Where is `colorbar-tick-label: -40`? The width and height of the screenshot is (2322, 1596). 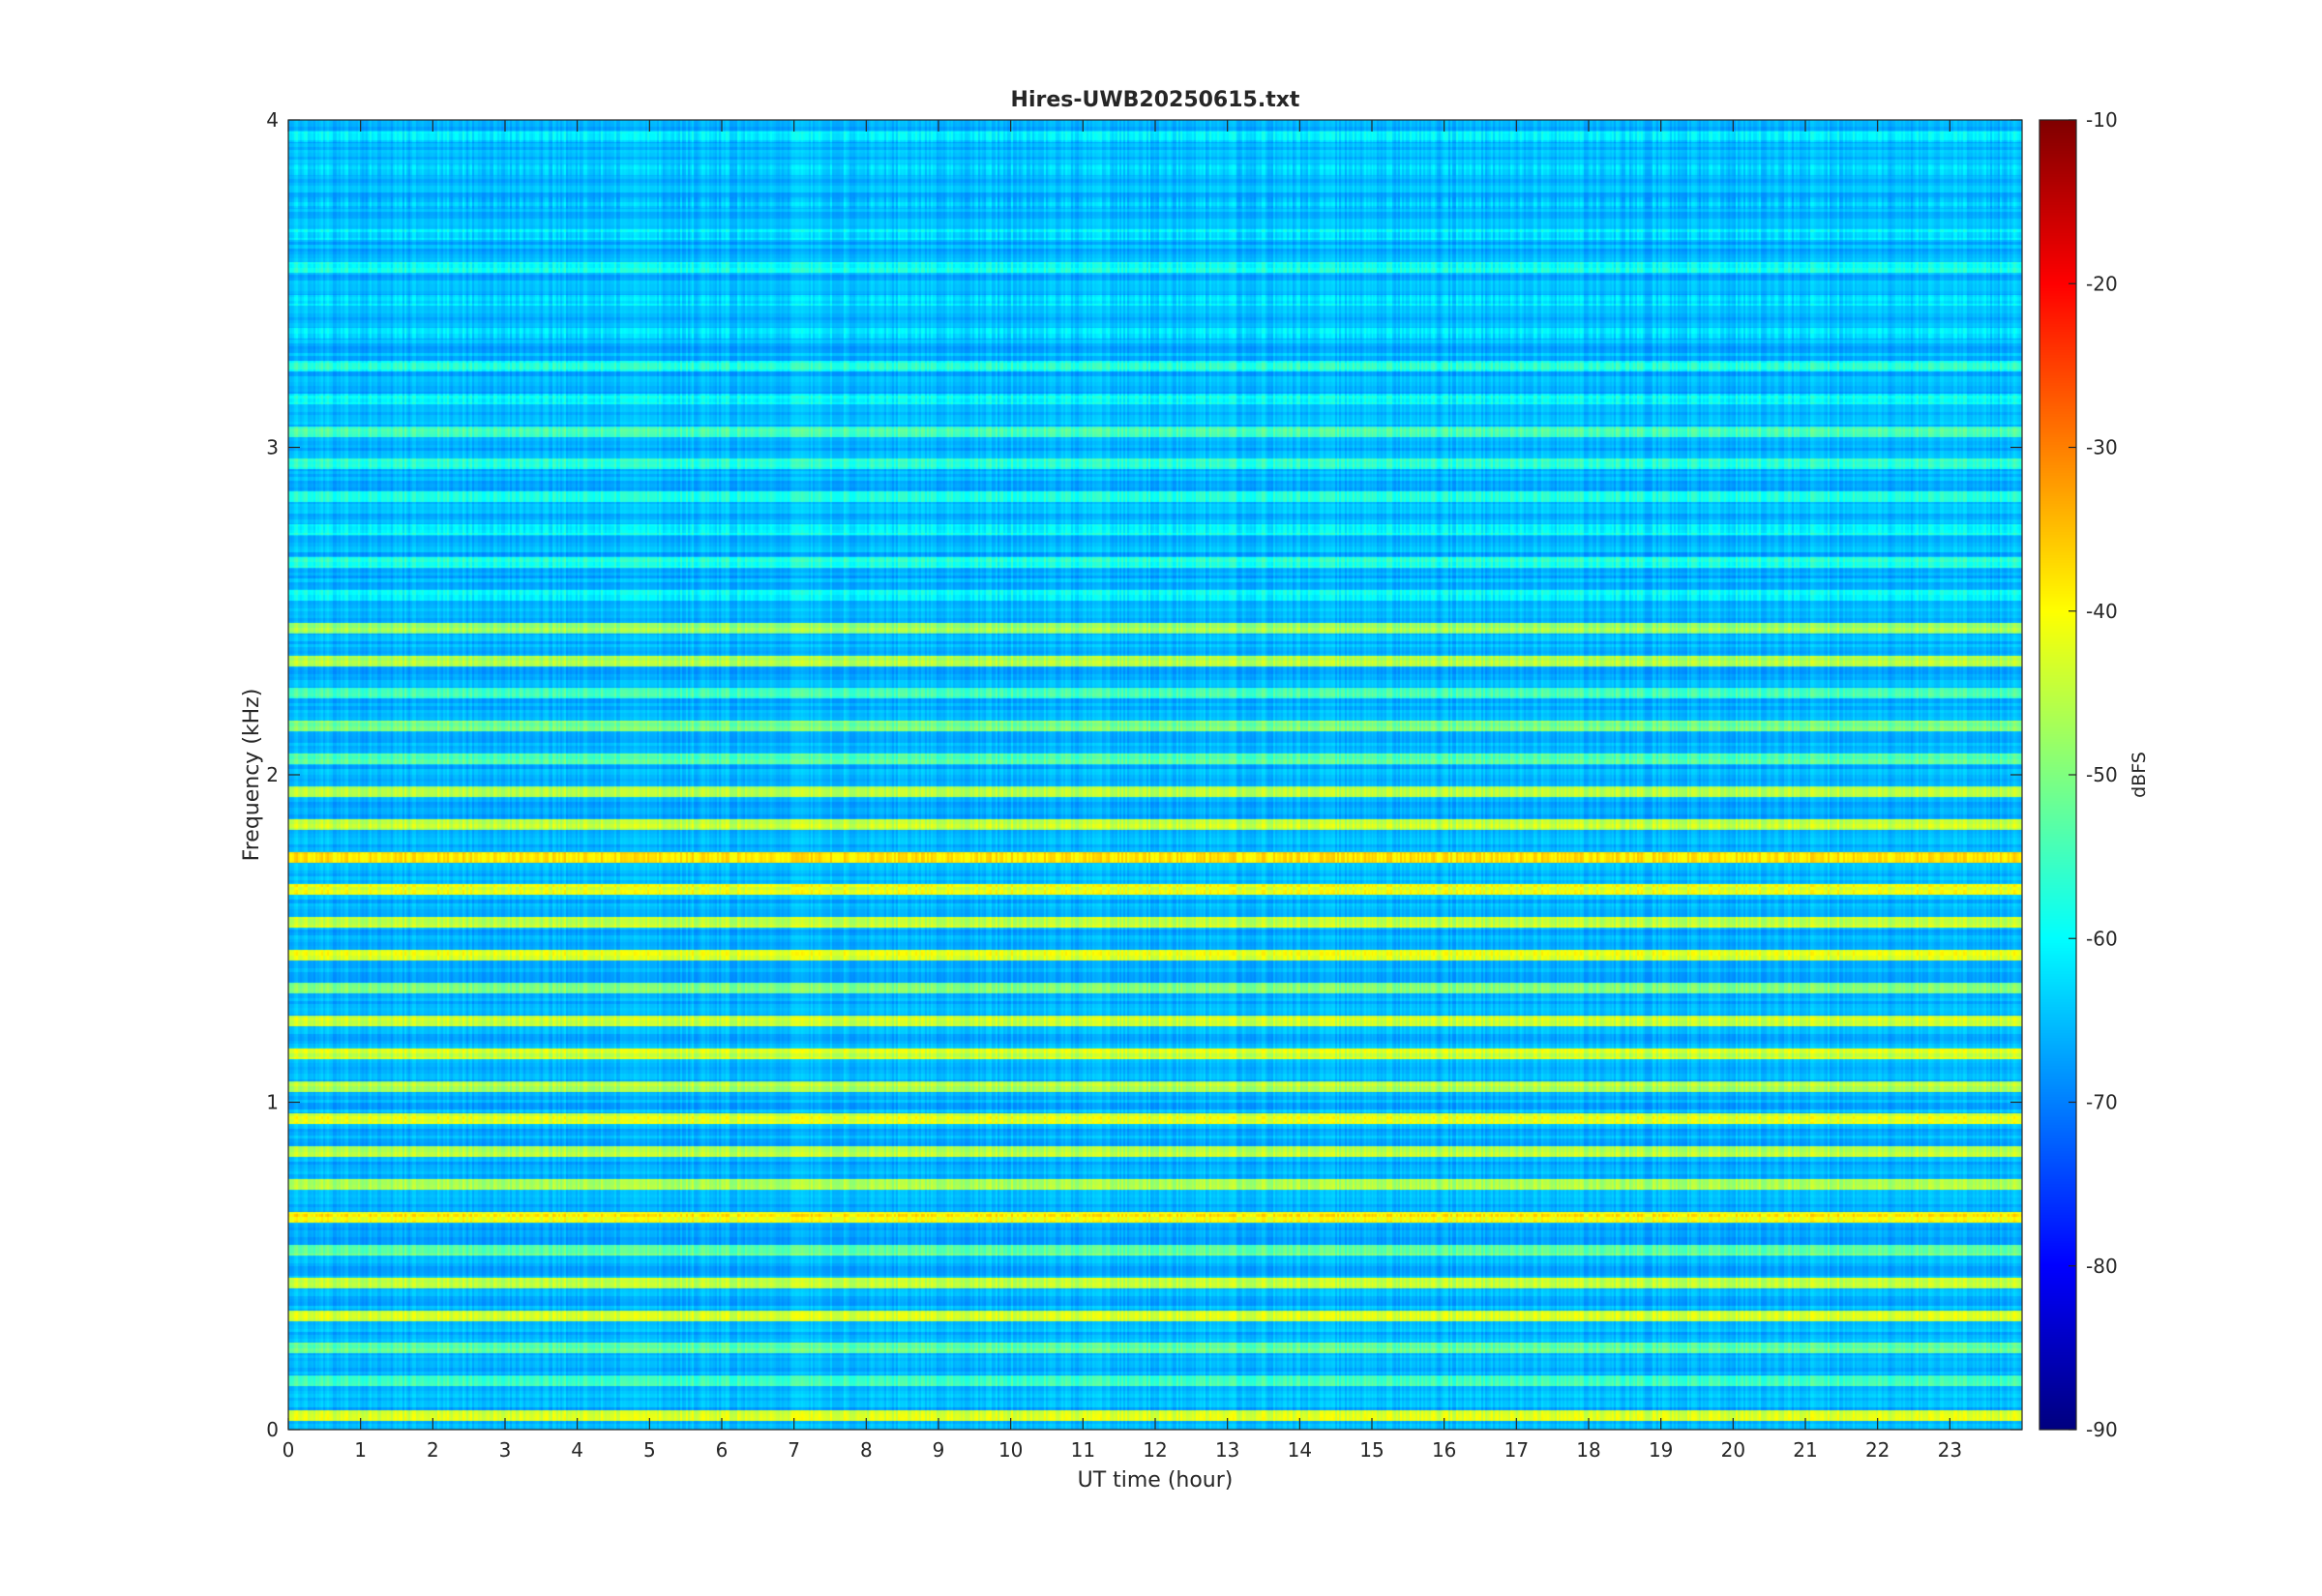 colorbar-tick-label: -40 is located at coordinates (2102, 611).